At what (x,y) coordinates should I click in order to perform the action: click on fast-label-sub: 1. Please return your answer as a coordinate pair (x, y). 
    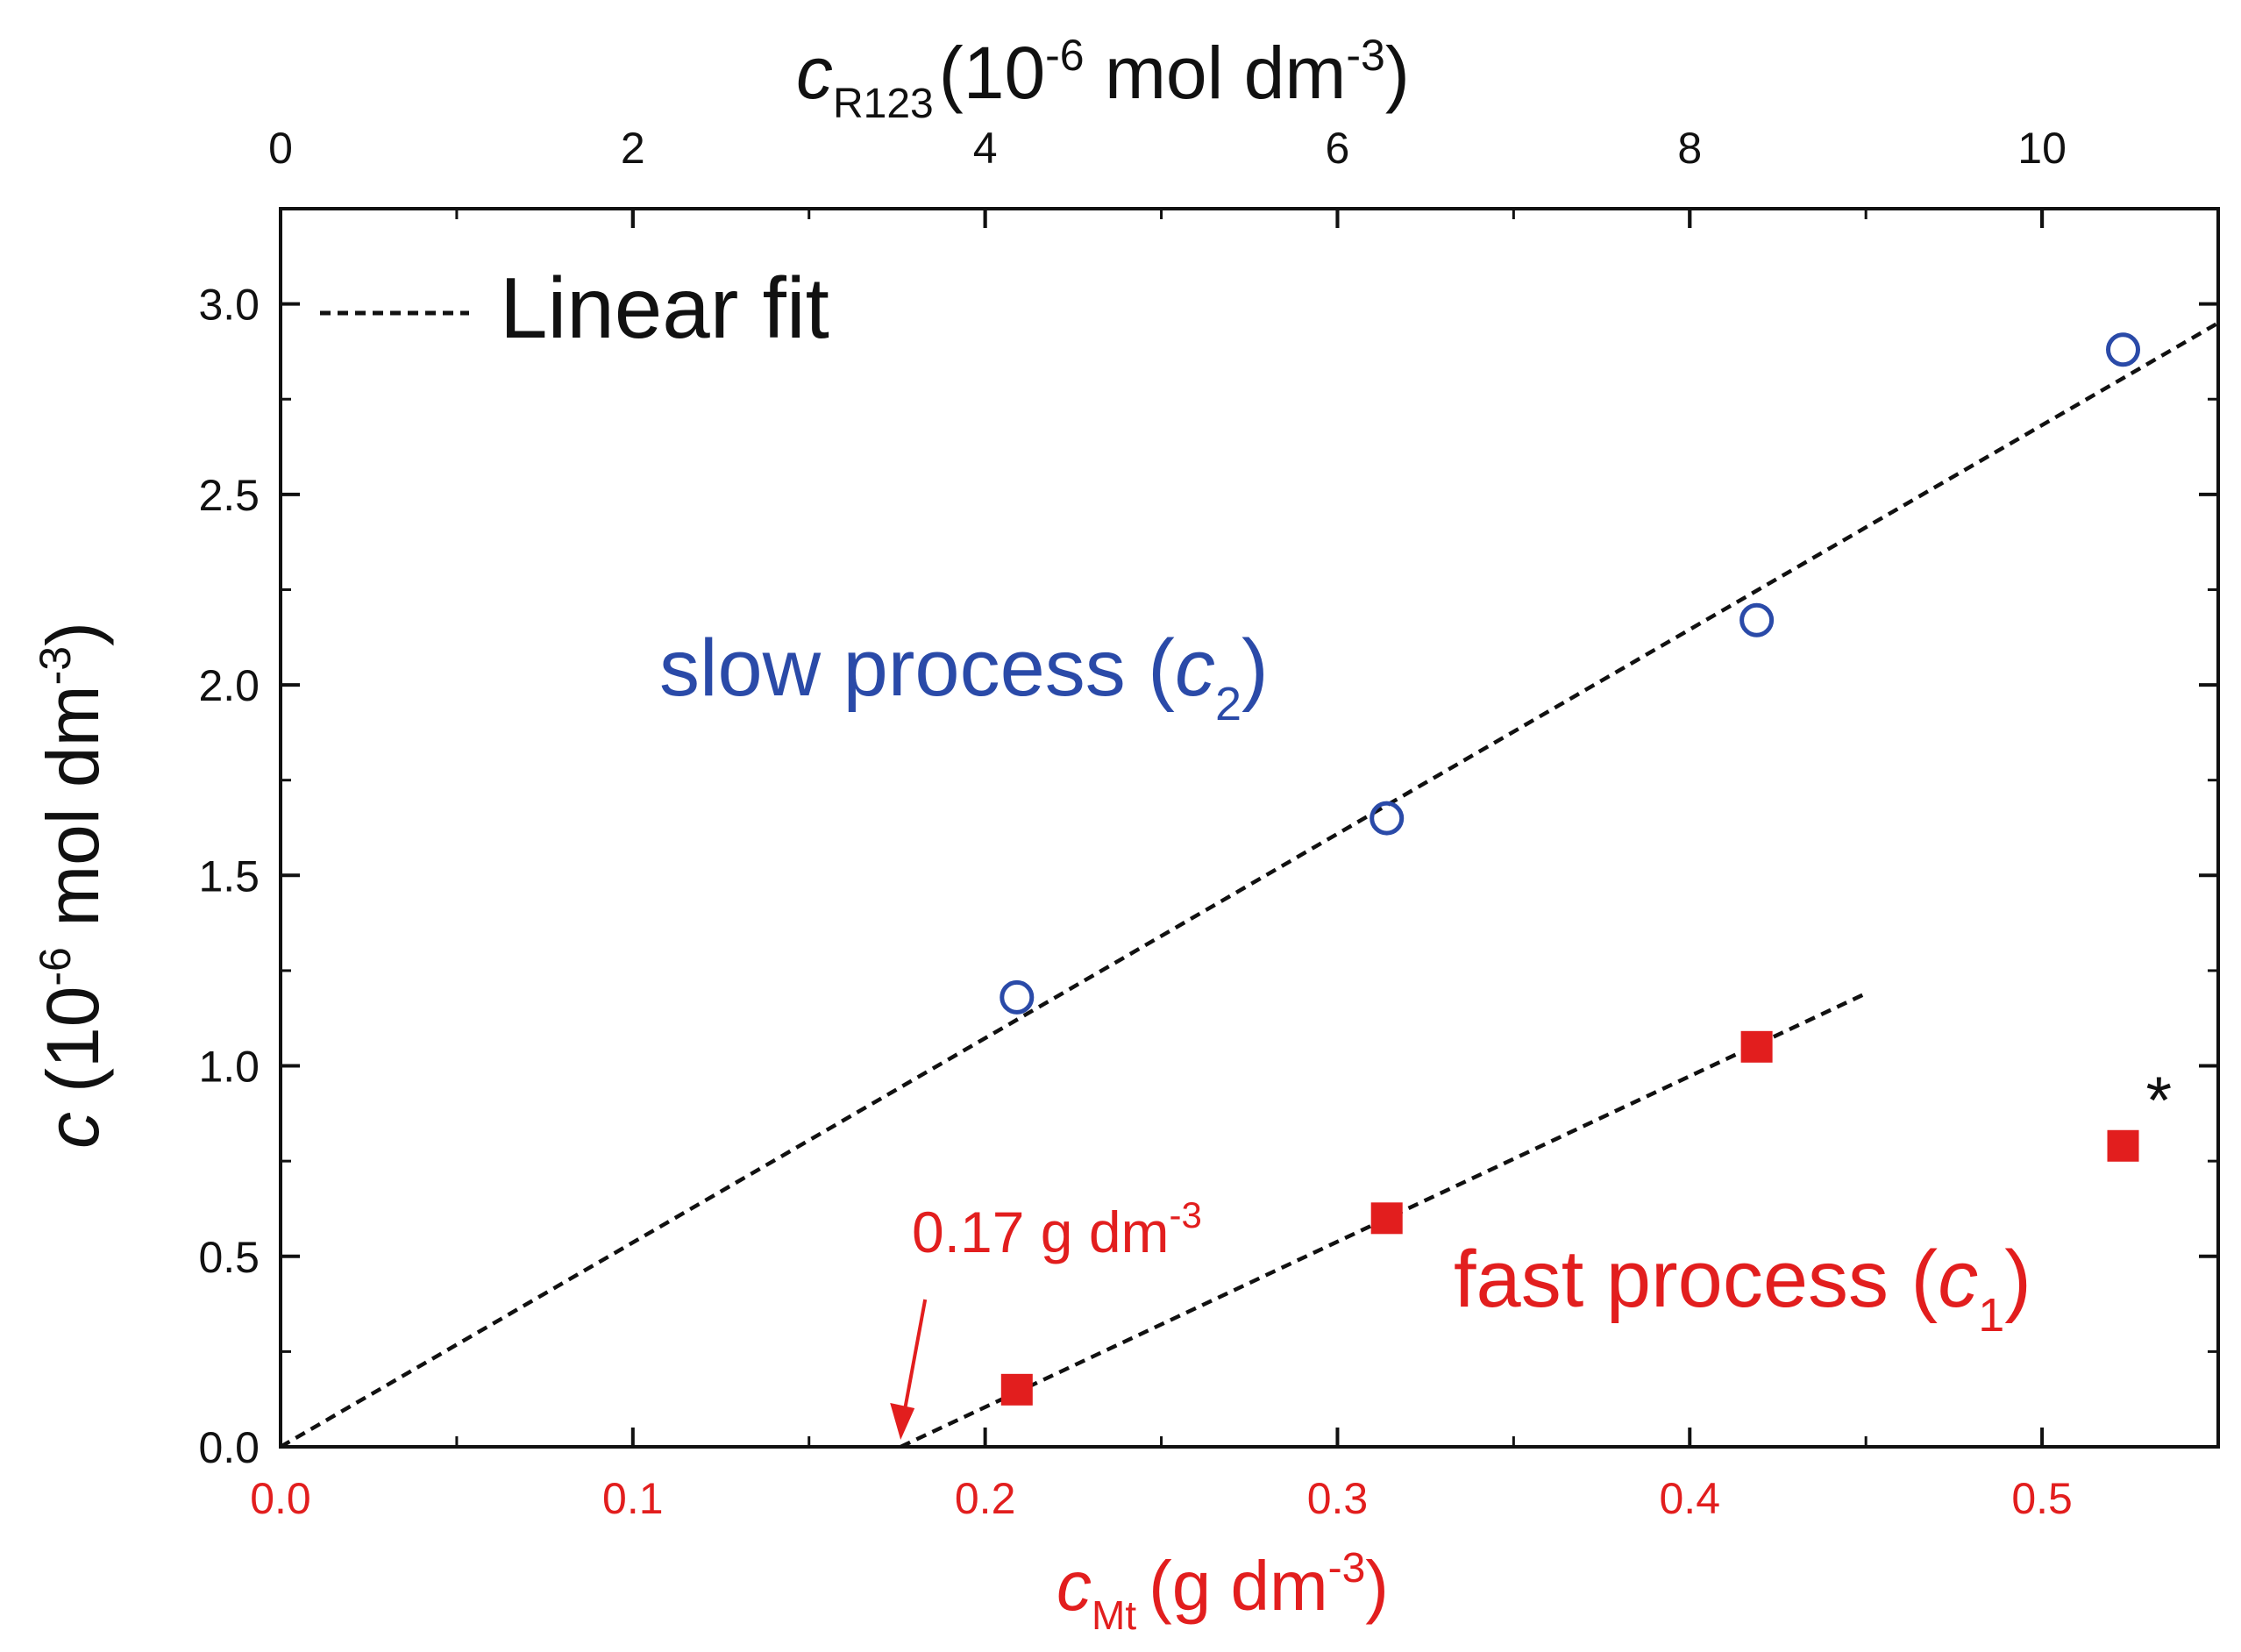
    Looking at the image, I should click on (1991, 1315).